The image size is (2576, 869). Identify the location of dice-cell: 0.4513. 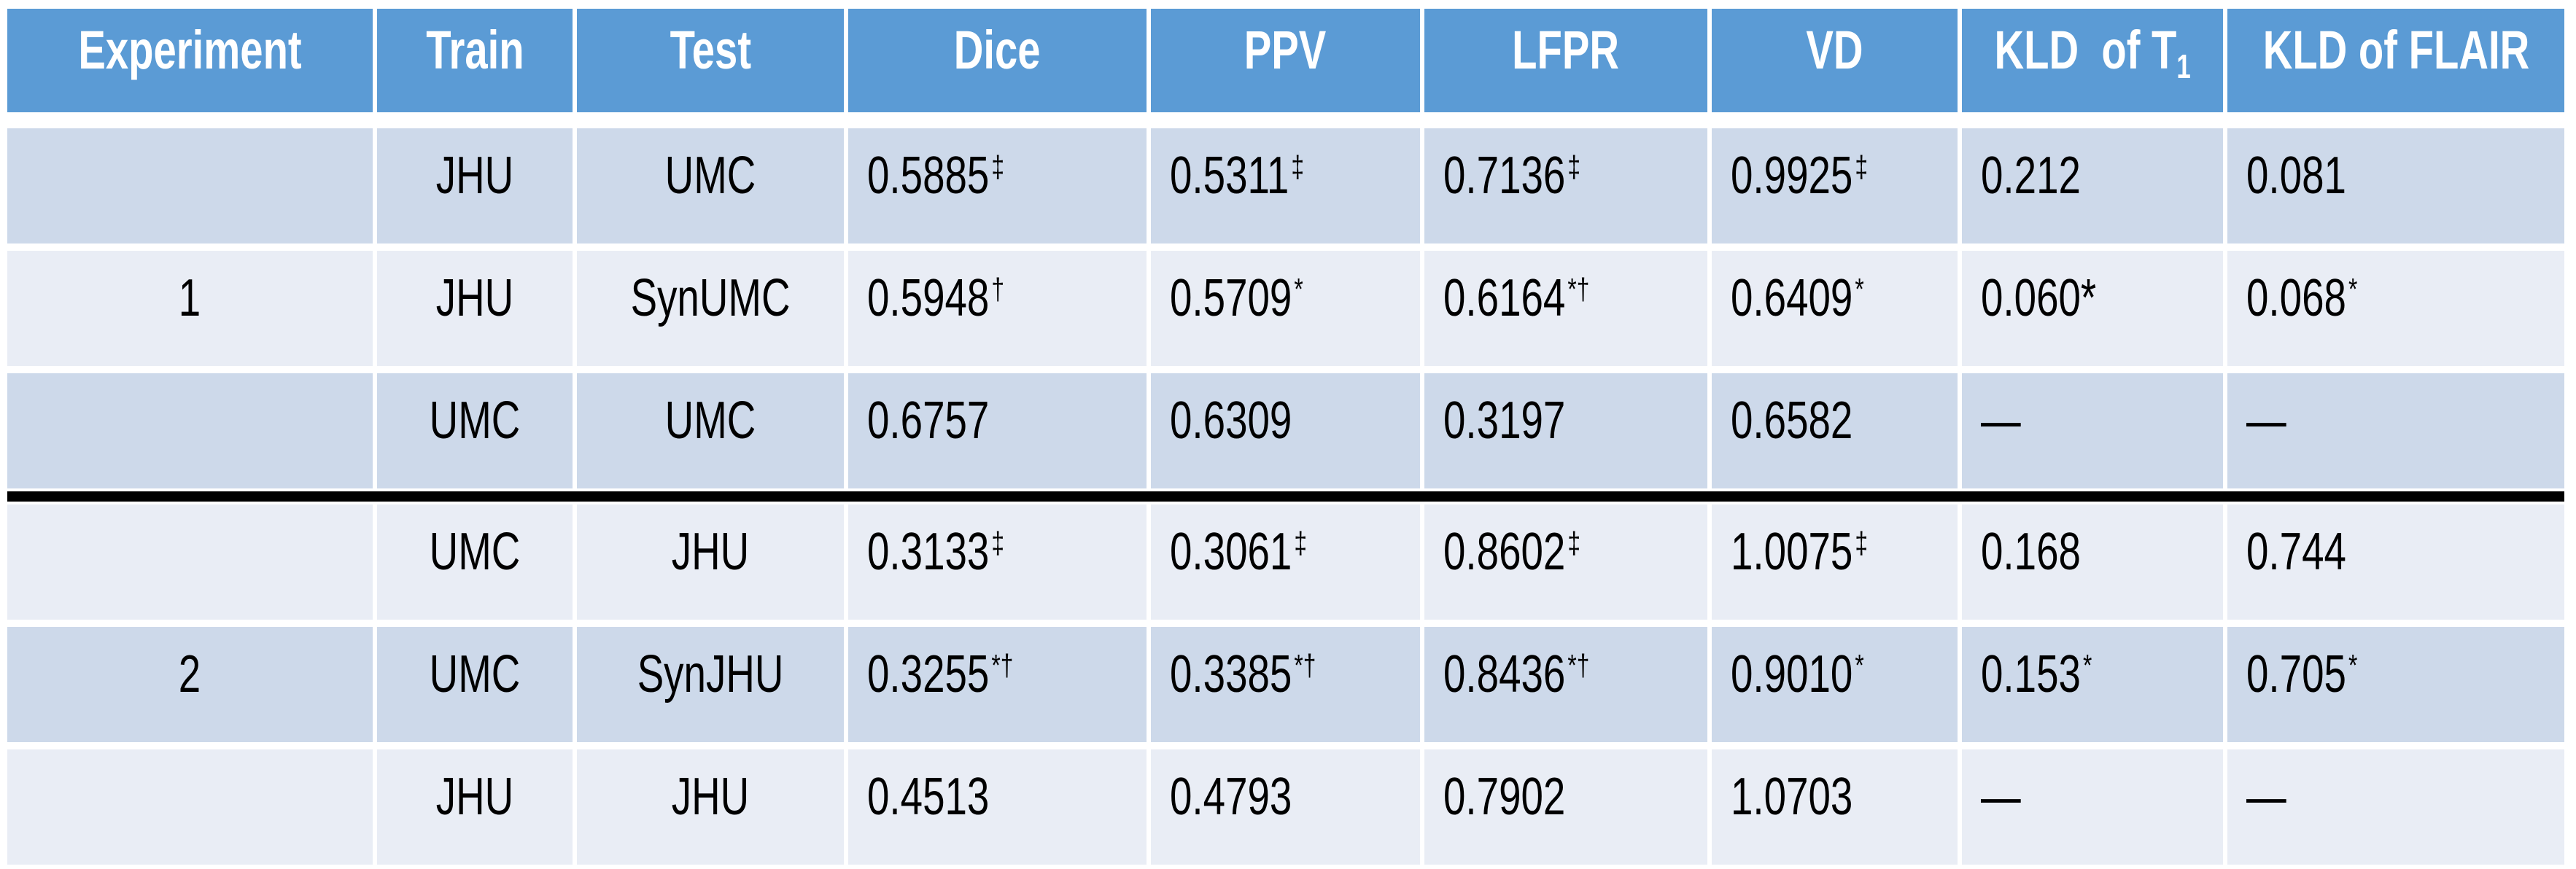
(998, 807).